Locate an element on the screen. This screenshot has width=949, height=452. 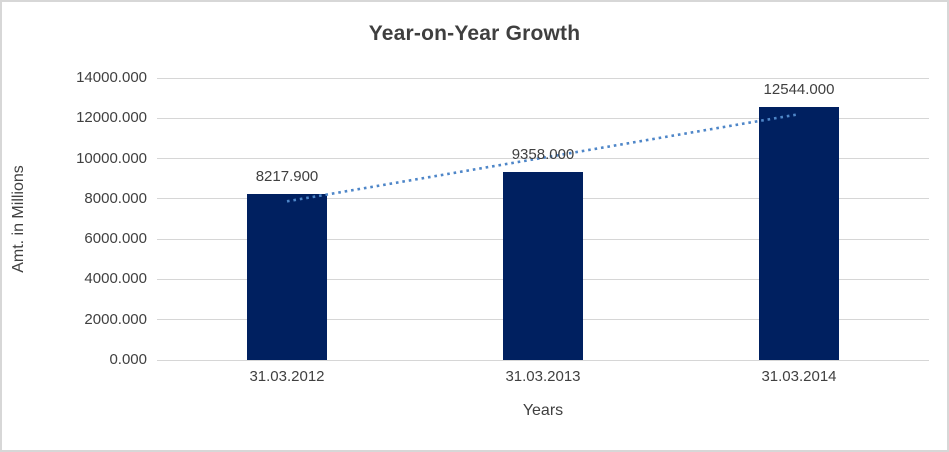
bar-31.03.2014 is located at coordinates (799, 233).